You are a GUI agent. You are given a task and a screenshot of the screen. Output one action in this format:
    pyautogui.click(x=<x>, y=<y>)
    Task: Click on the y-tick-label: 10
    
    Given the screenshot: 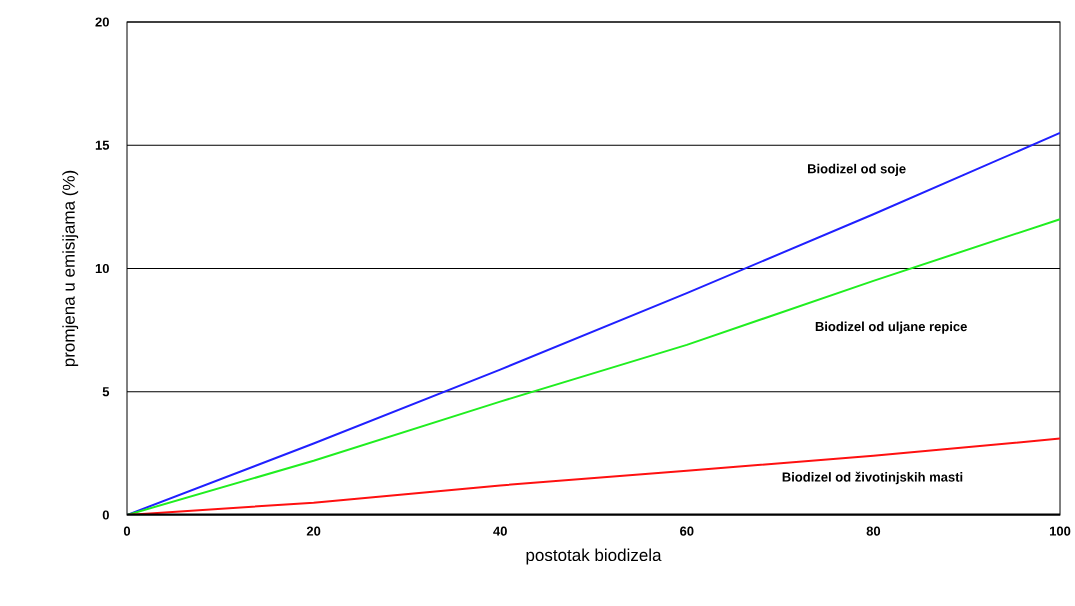 What is the action you would take?
    pyautogui.click(x=102, y=268)
    